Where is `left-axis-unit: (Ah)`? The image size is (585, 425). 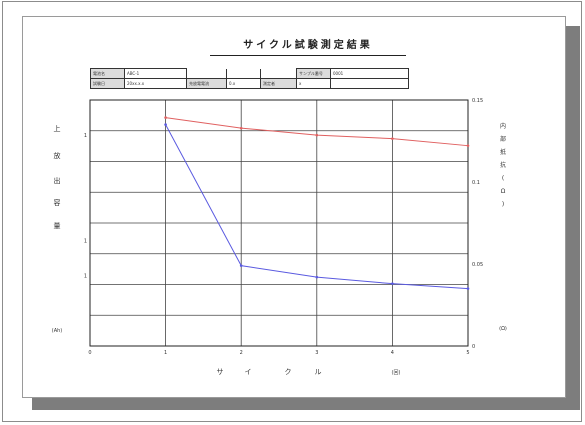
left-axis-unit: (Ah) is located at coordinates (57, 331).